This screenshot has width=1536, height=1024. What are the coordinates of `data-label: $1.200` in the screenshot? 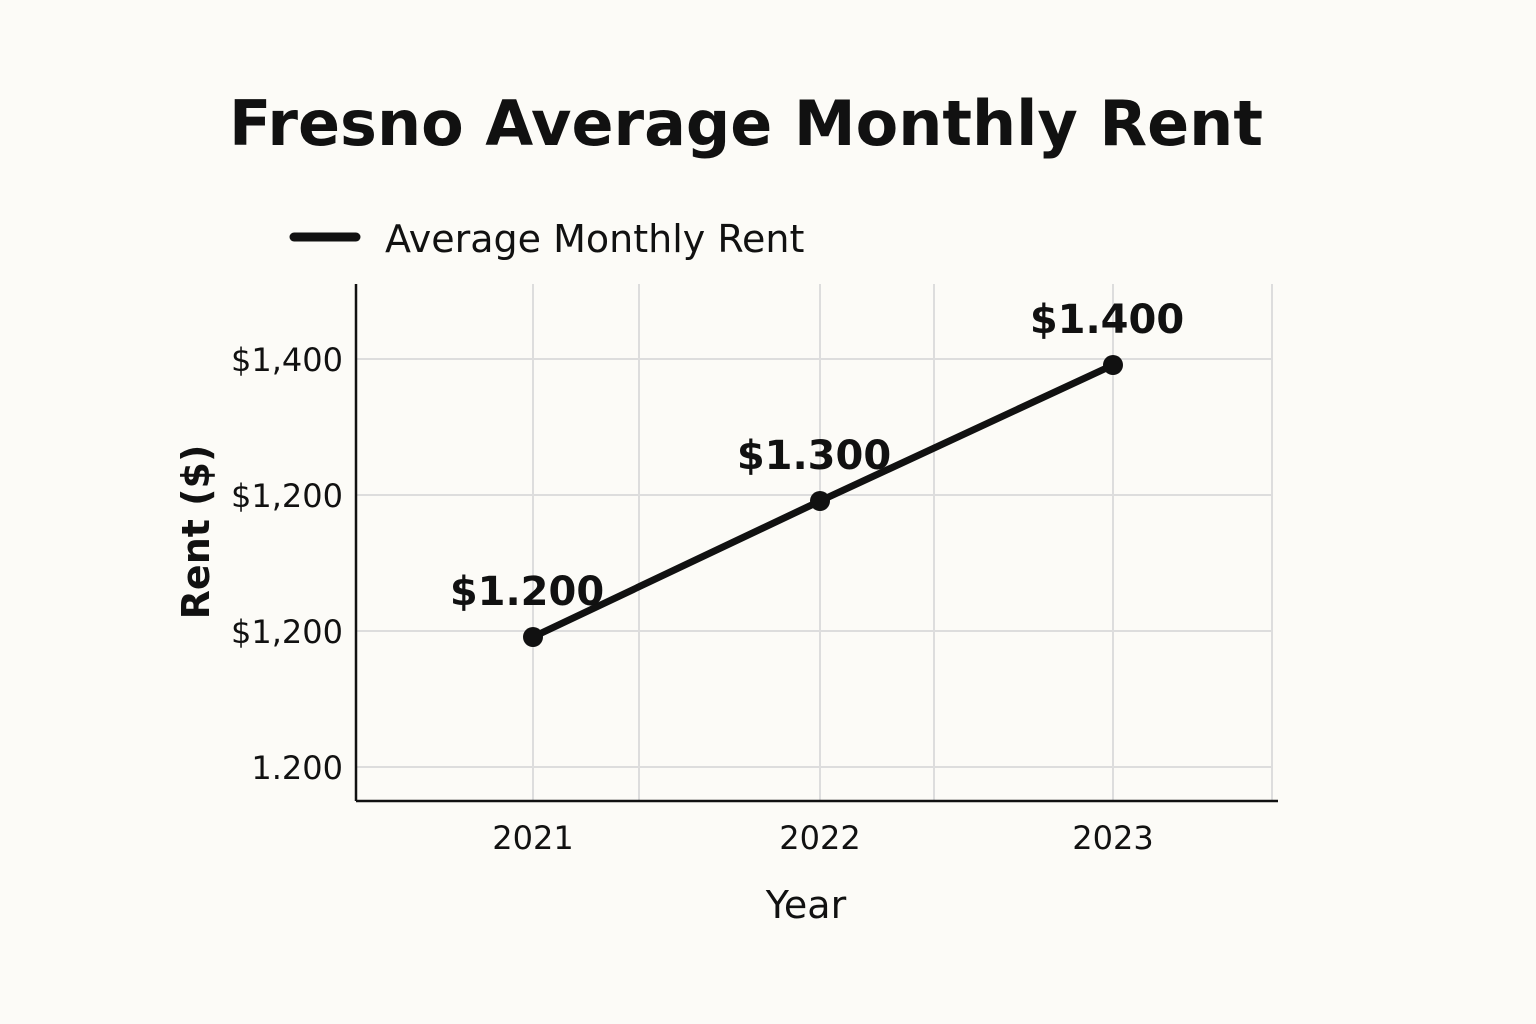 It's located at (527, 592).